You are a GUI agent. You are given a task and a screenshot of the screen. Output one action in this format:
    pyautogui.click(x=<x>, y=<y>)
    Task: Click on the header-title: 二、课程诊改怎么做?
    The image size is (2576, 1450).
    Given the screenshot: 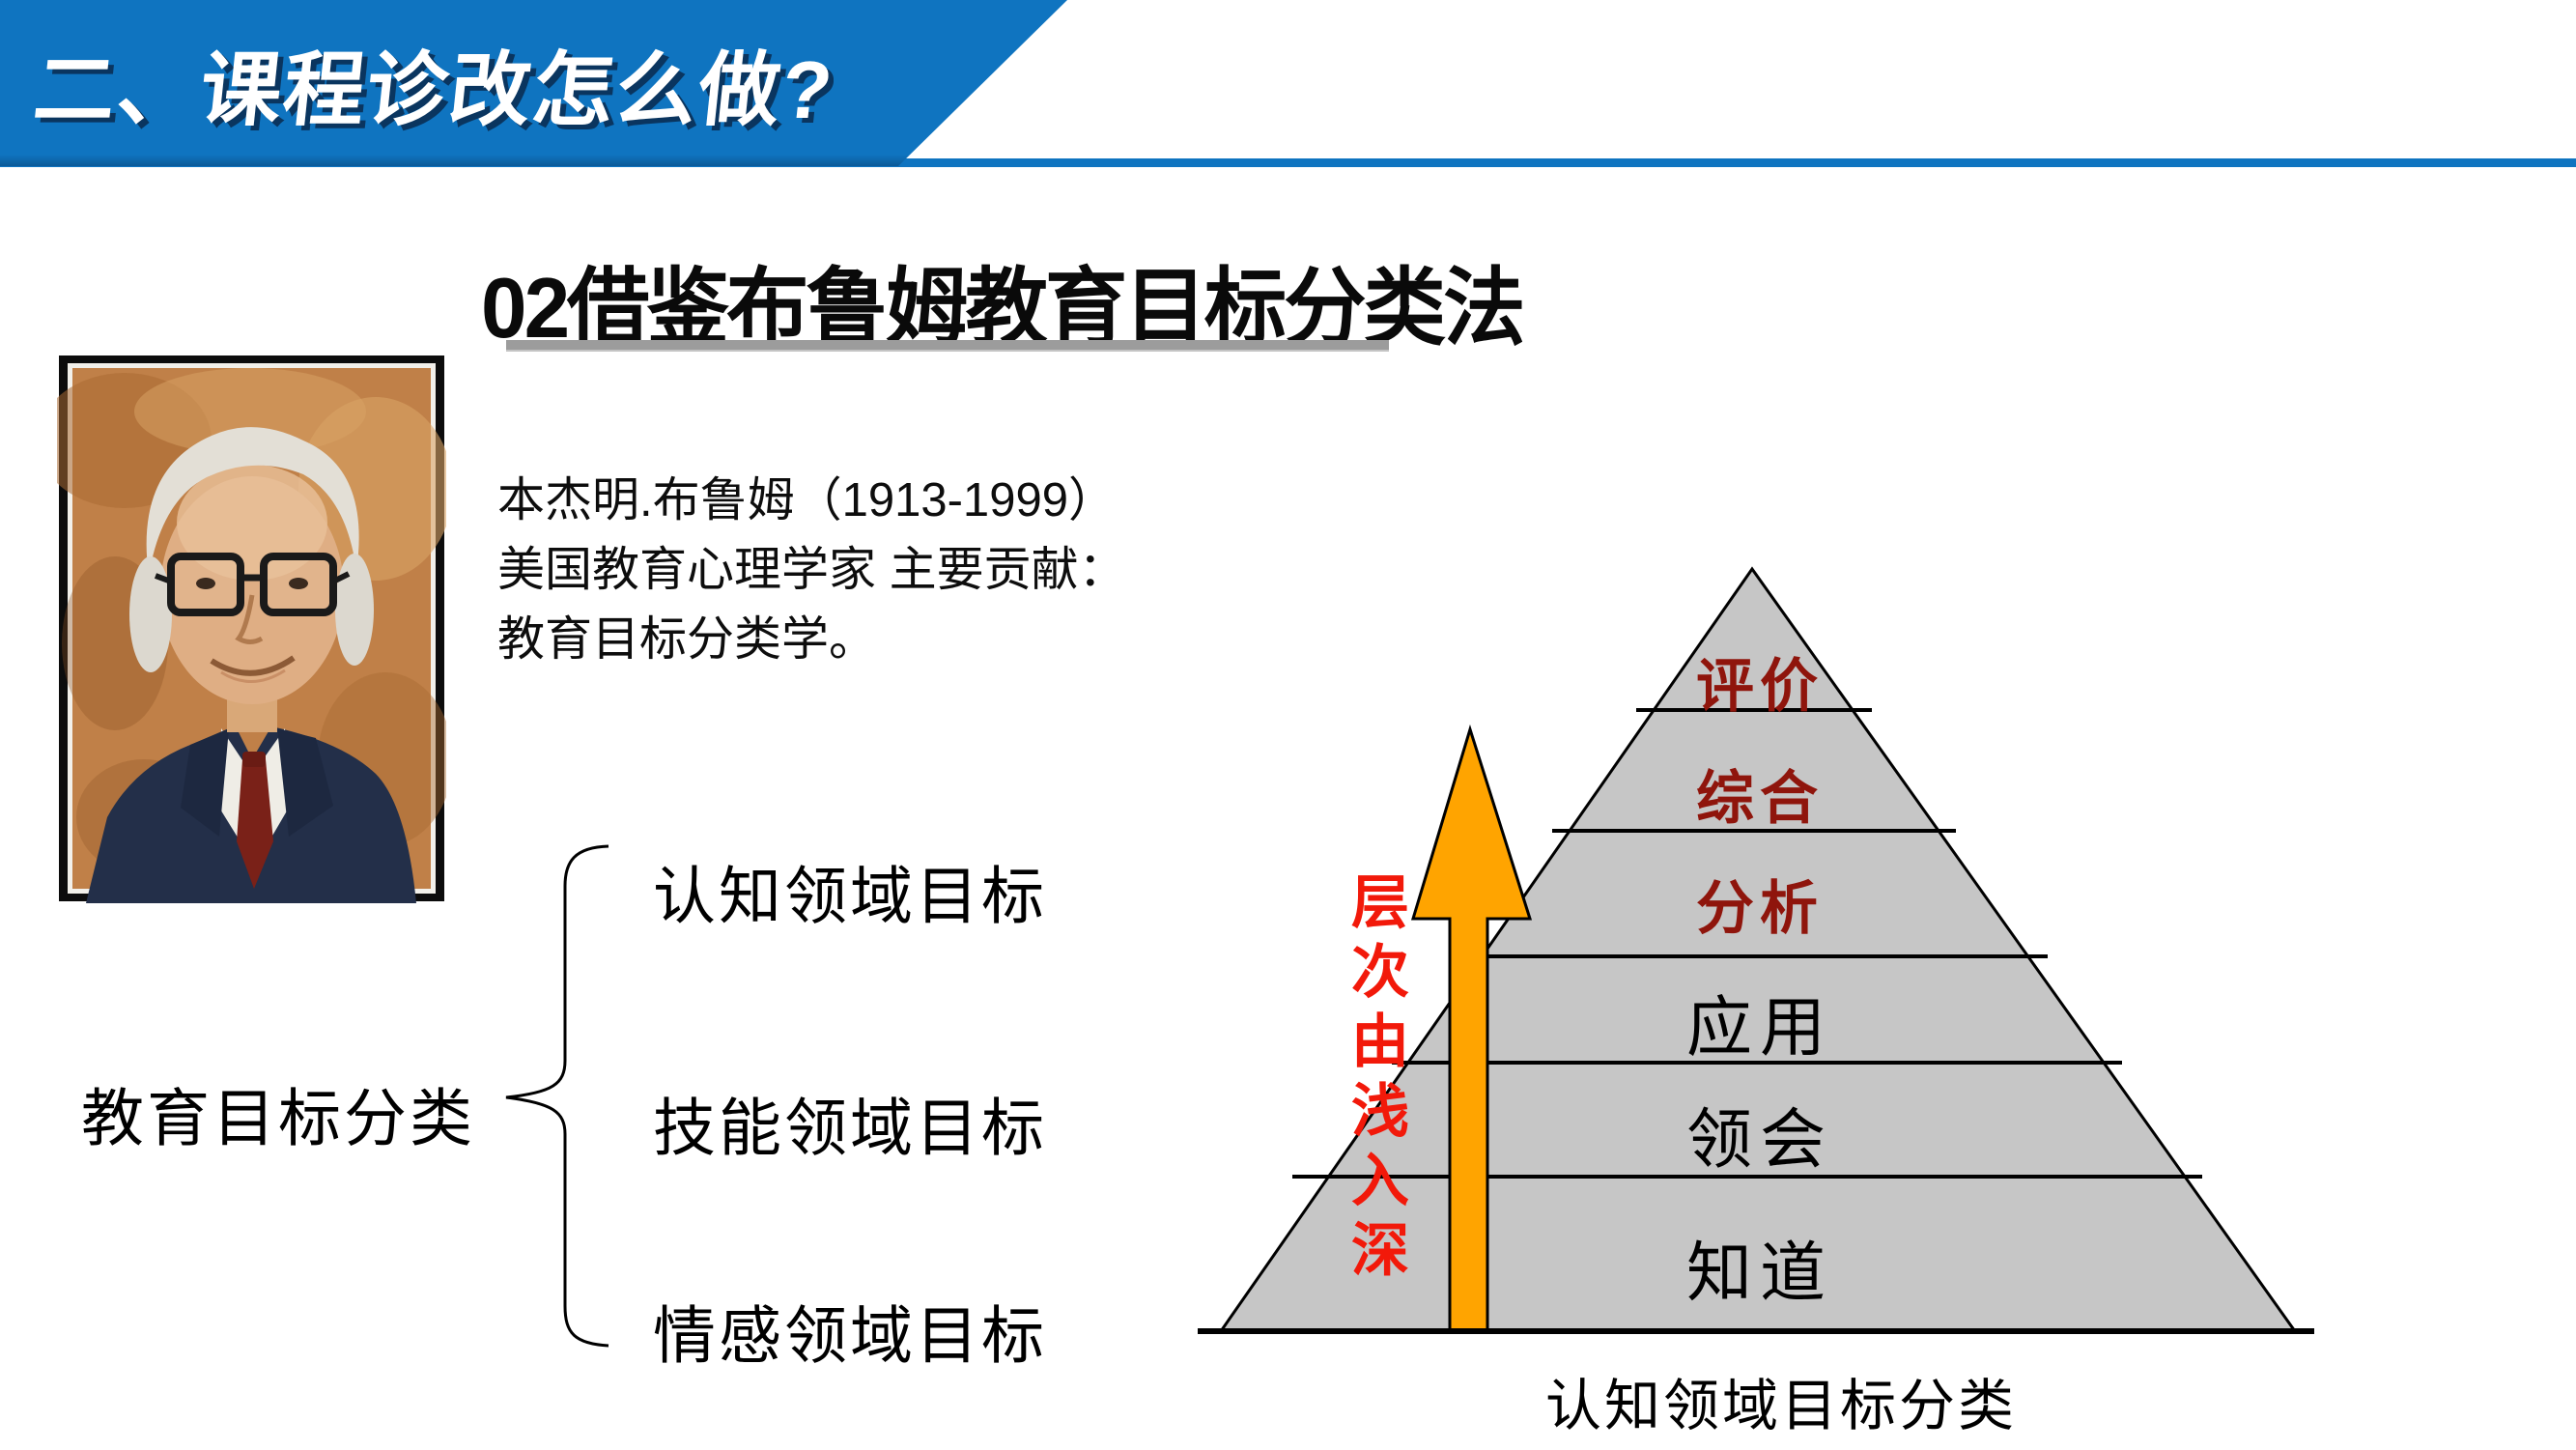 What is the action you would take?
    pyautogui.click(x=433, y=90)
    